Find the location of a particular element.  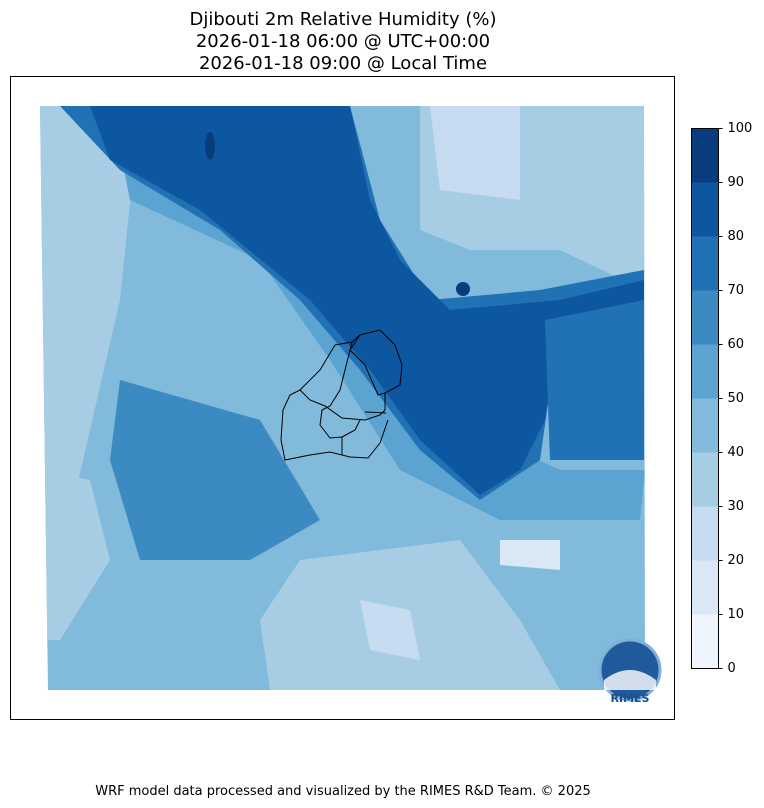

logo: RIMES is located at coordinates (630, 671).